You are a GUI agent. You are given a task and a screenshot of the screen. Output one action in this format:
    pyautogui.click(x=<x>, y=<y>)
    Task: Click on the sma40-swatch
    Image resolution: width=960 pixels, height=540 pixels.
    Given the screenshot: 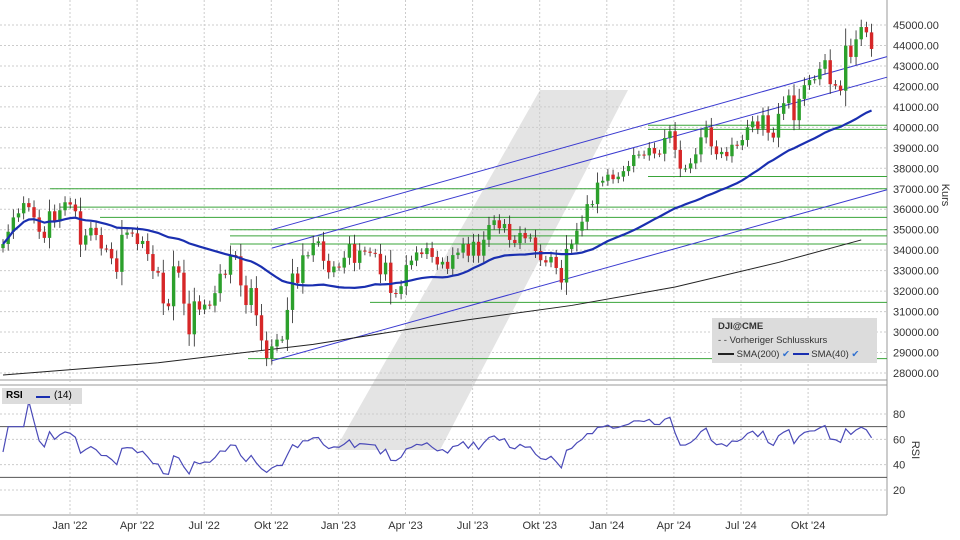 What is the action you would take?
    pyautogui.click(x=800, y=354)
    